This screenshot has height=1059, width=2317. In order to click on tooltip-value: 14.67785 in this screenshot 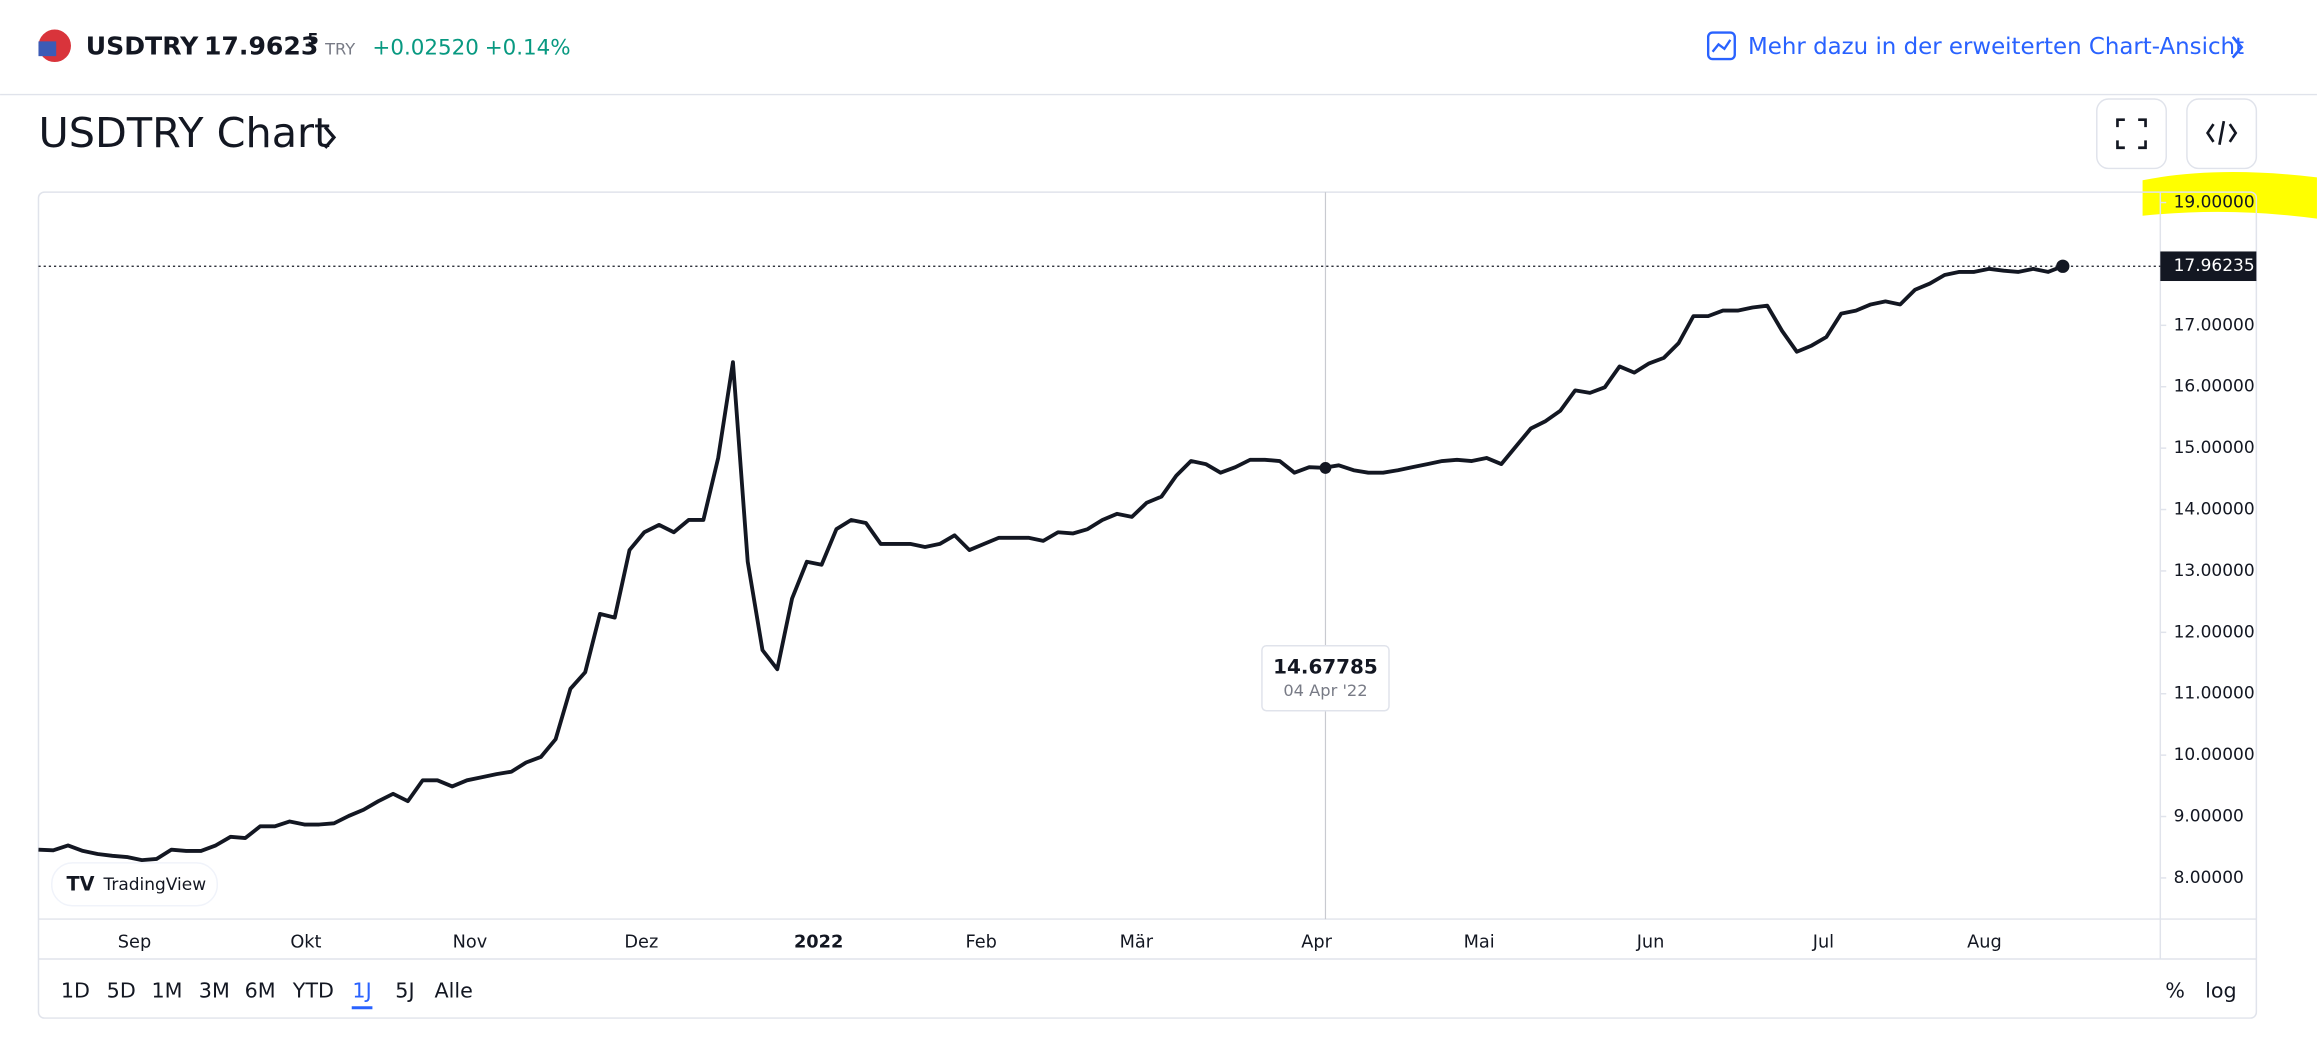, I will do `click(1325, 666)`.